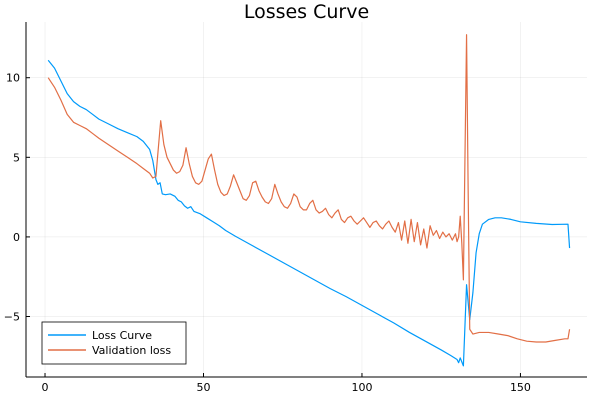  Describe the element at coordinates (122, 335) in the screenshot. I see `legend-entry: Loss Curve` at that location.